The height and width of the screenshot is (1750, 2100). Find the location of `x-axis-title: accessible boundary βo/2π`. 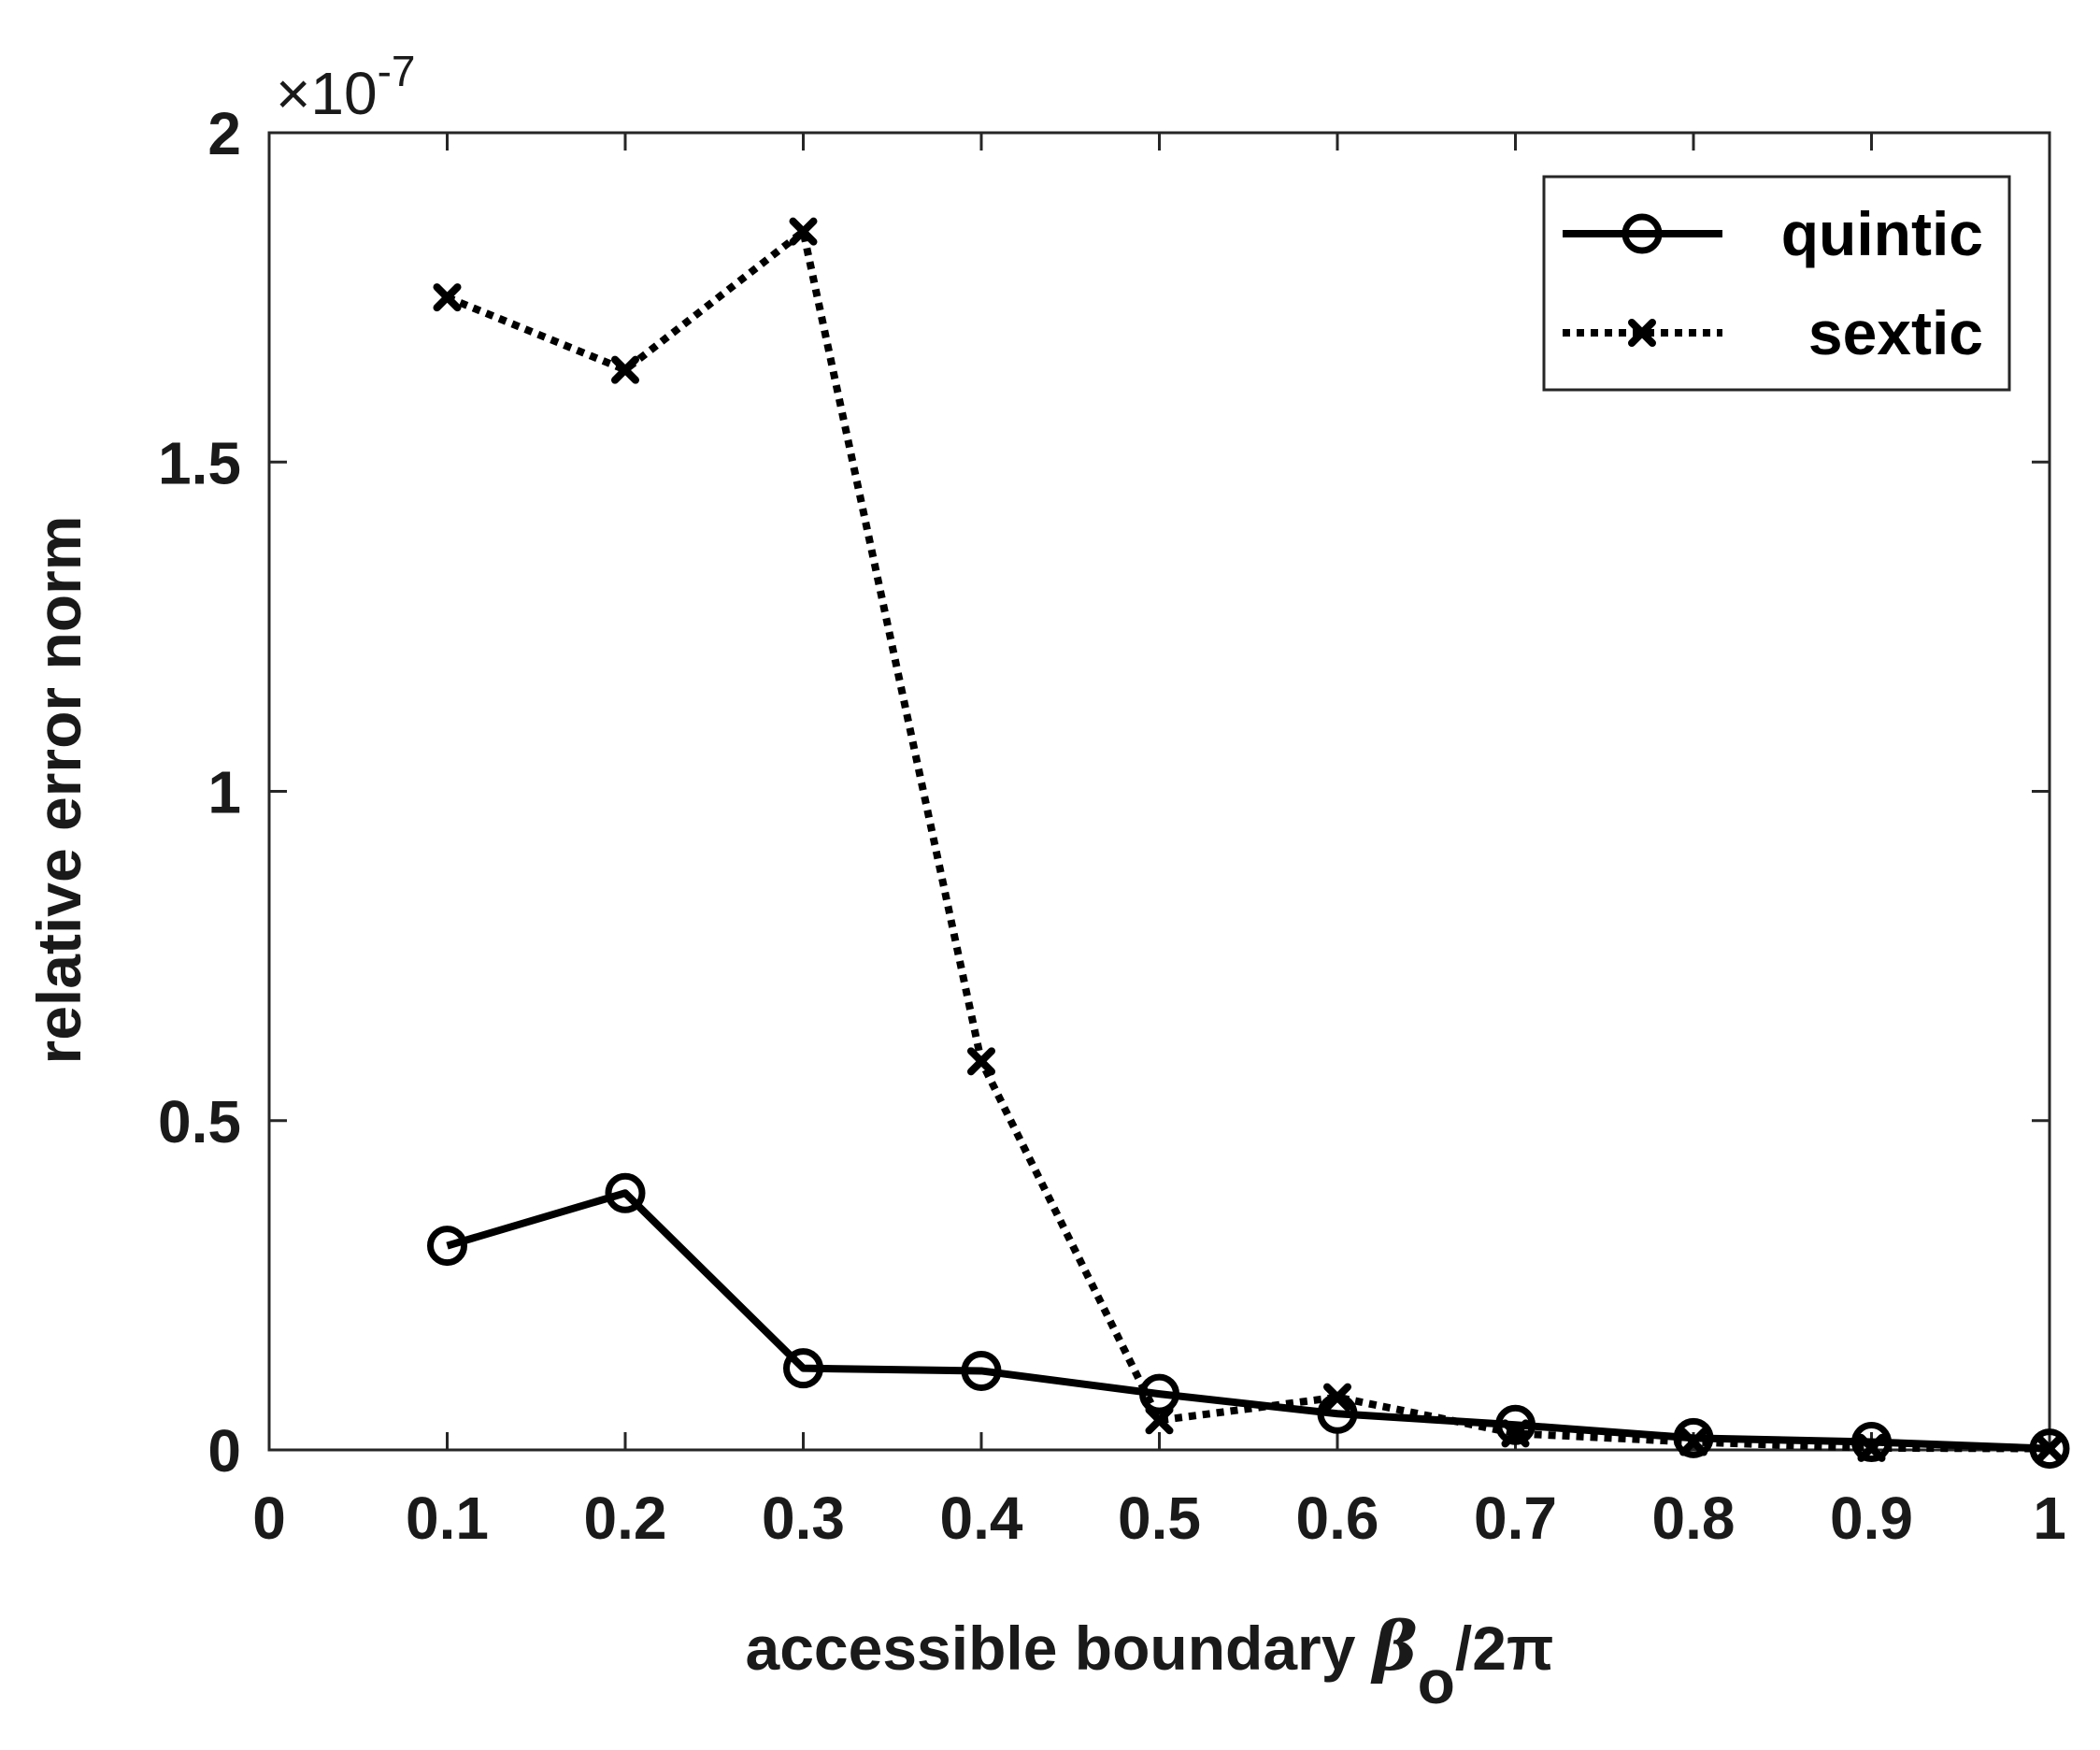

x-axis-title: accessible boundary βo/2π is located at coordinates (1150, 1661).